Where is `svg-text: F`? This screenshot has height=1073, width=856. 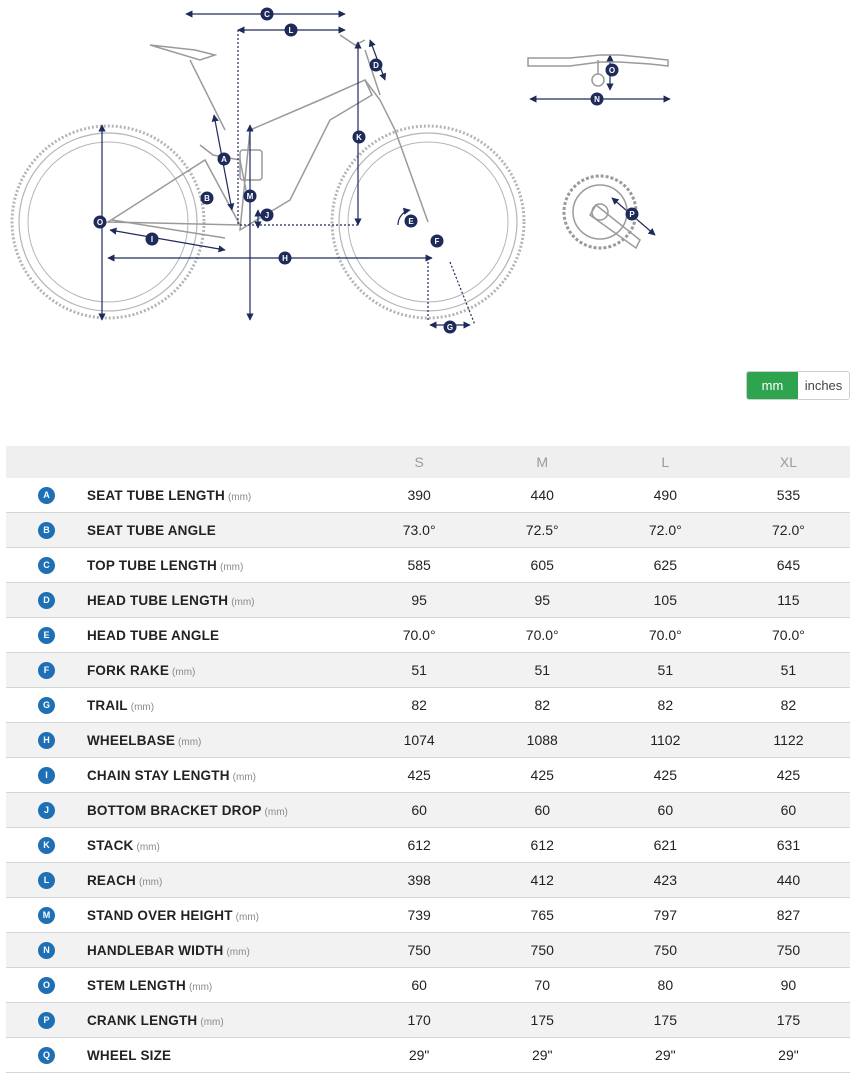 svg-text: F is located at coordinates (437, 241).